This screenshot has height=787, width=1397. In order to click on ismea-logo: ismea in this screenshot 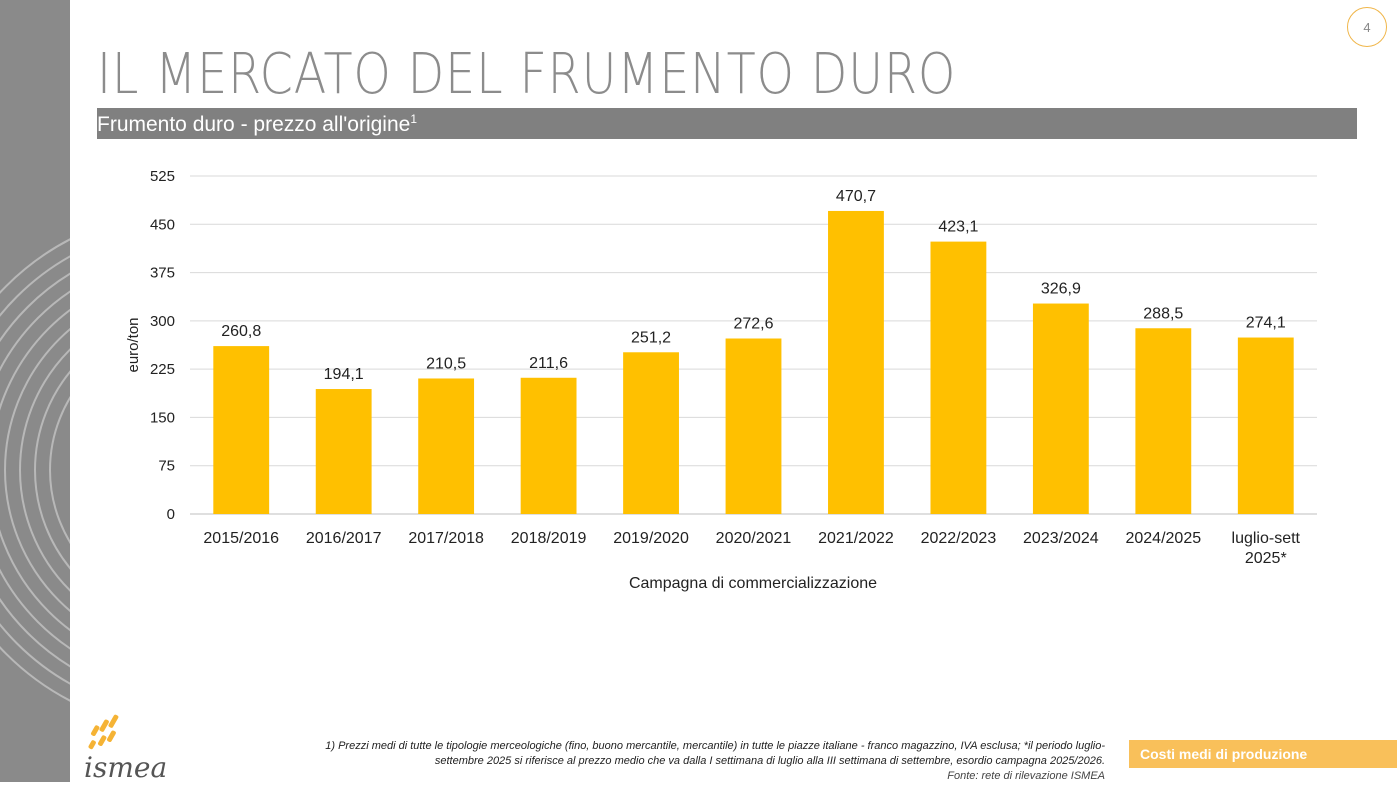, I will do `click(140, 744)`.